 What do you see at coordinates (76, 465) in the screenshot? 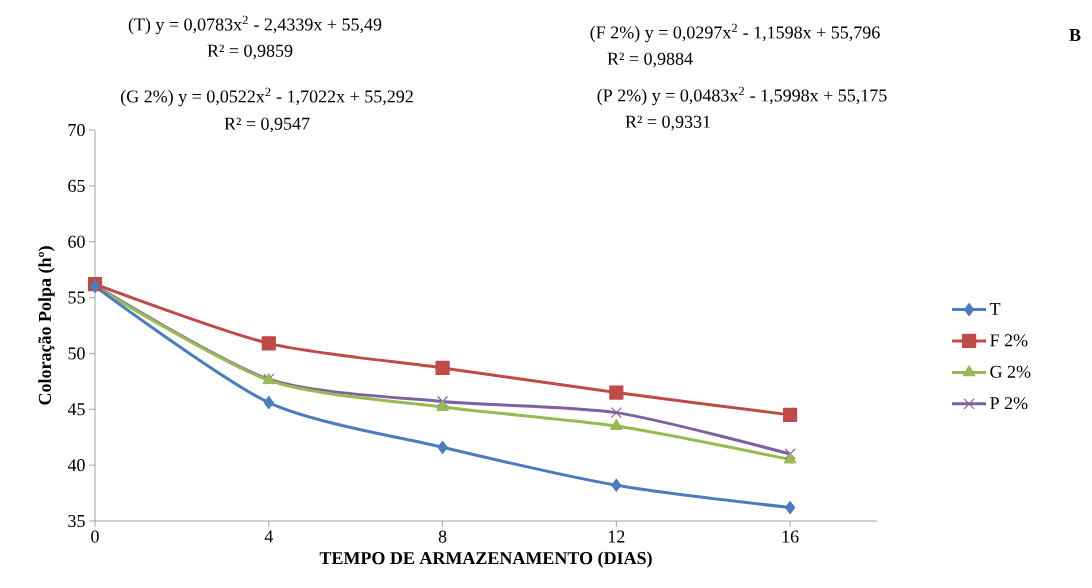
I see `y-tick-label: 40` at bounding box center [76, 465].